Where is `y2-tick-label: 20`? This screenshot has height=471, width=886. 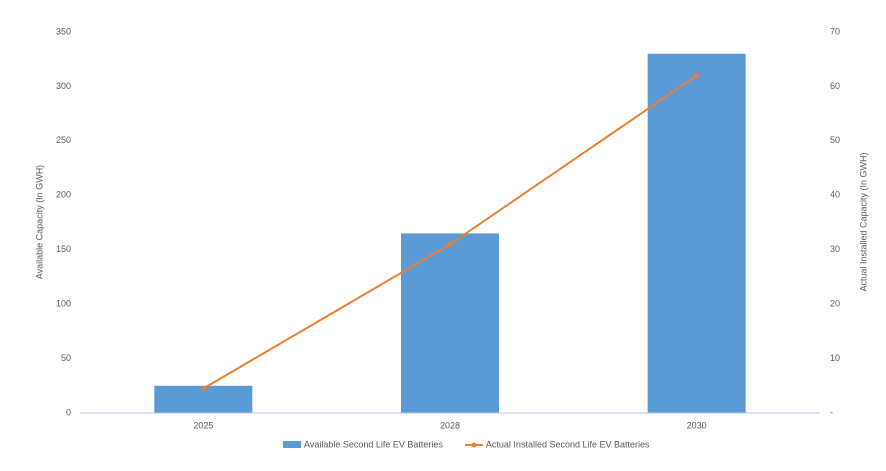 y2-tick-label: 20 is located at coordinates (835, 304).